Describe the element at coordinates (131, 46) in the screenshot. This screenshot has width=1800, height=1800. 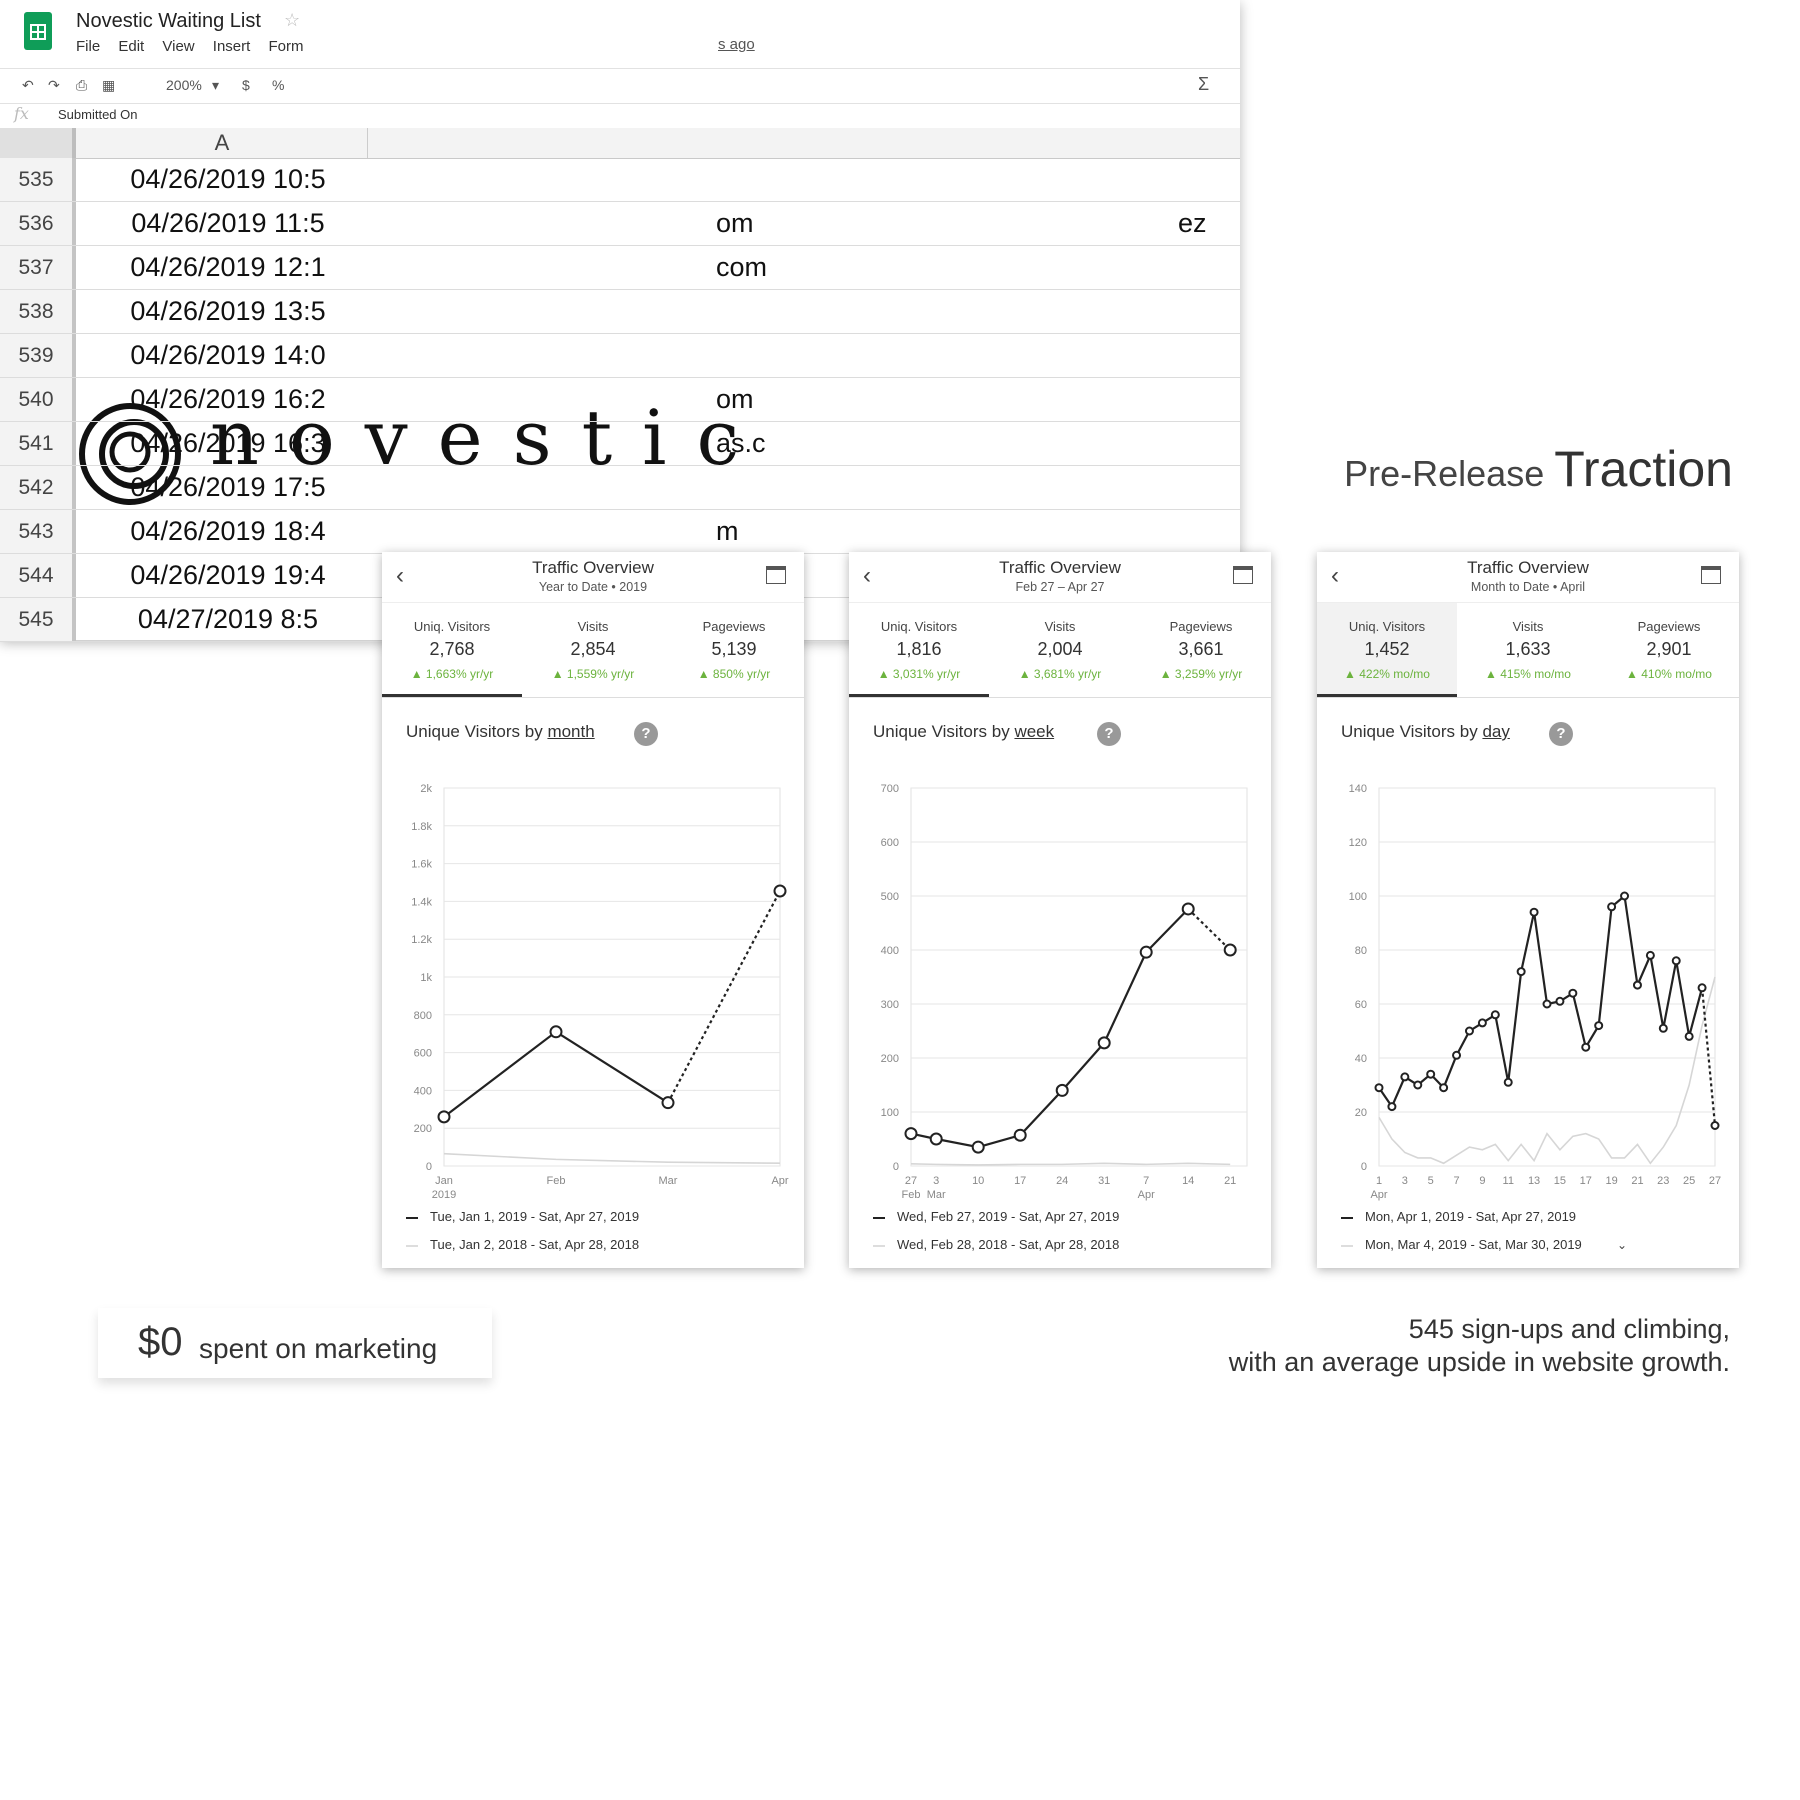
I see `menu-edit: Edit` at that location.